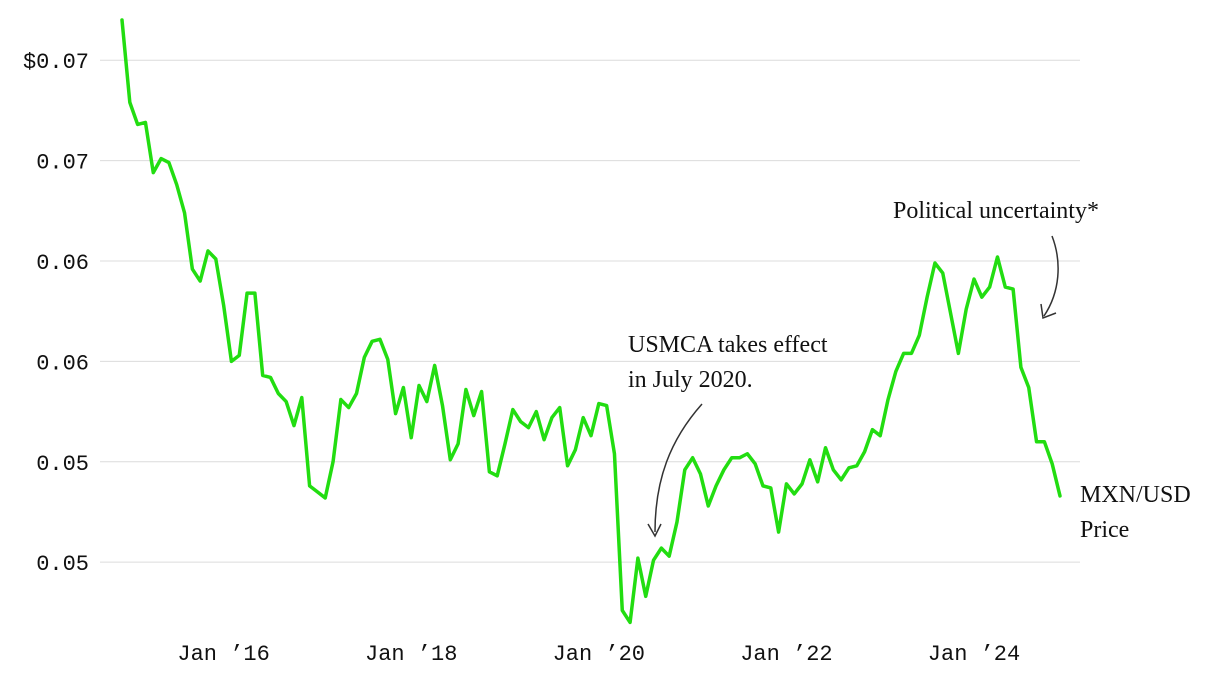 The height and width of the screenshot is (682, 1220). I want to click on series-label: MXN/USD Price, so click(1135, 512).